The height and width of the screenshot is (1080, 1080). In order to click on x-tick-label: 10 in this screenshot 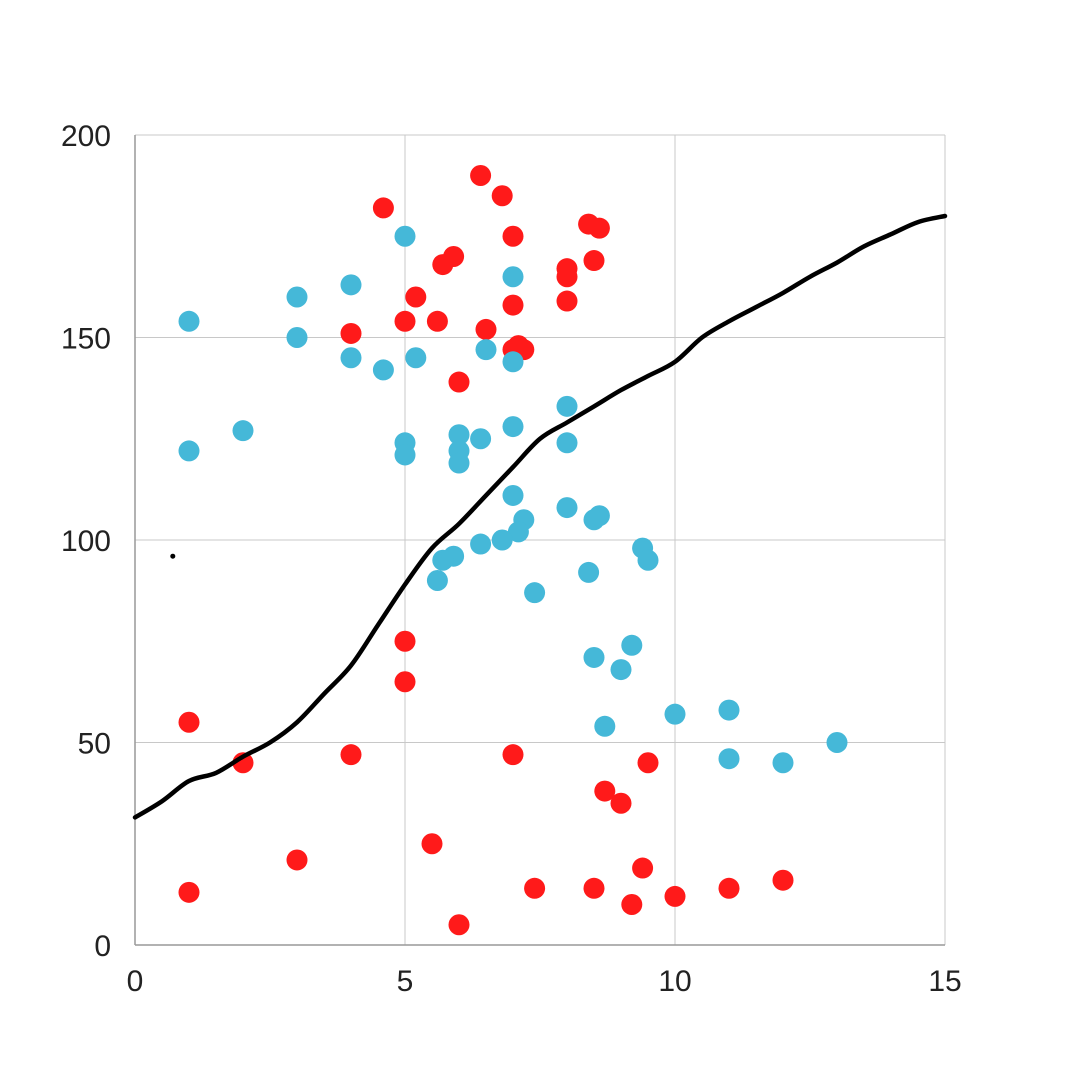, I will do `click(674, 981)`.